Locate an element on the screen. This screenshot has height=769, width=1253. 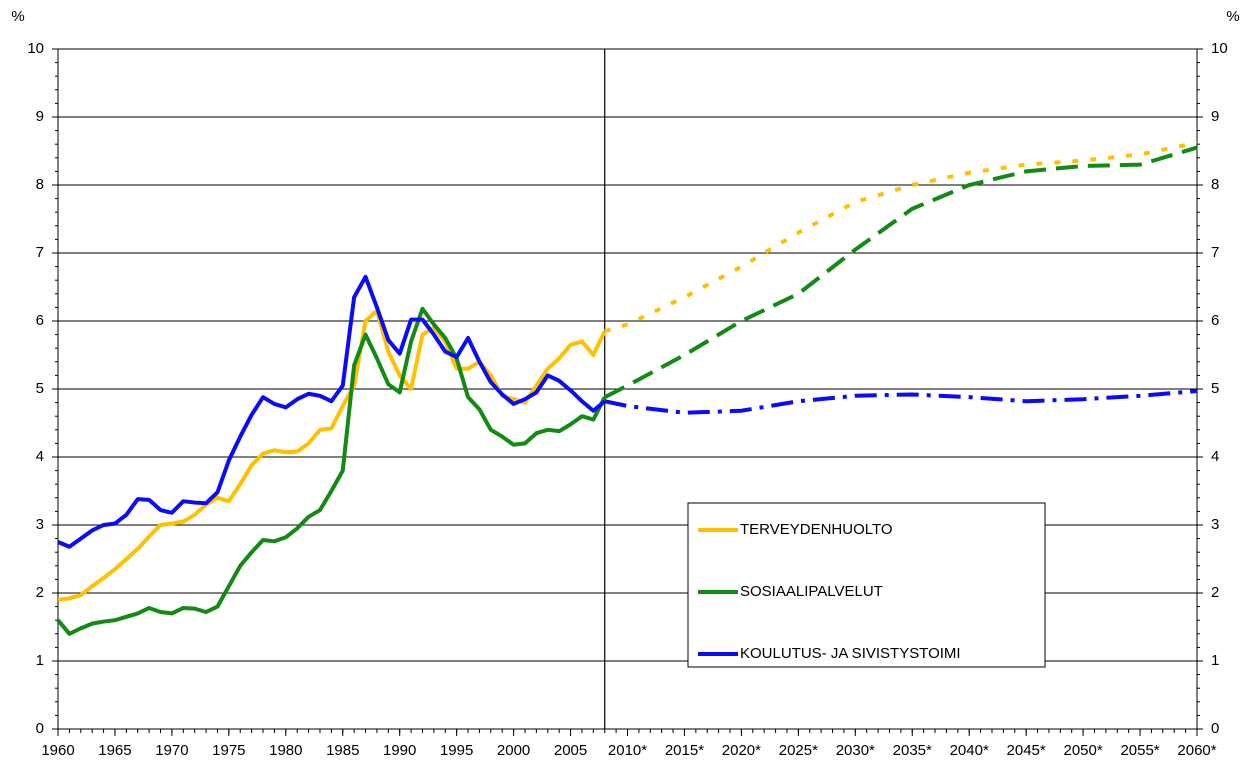
x-tick-label: 2050* is located at coordinates (1082, 750).